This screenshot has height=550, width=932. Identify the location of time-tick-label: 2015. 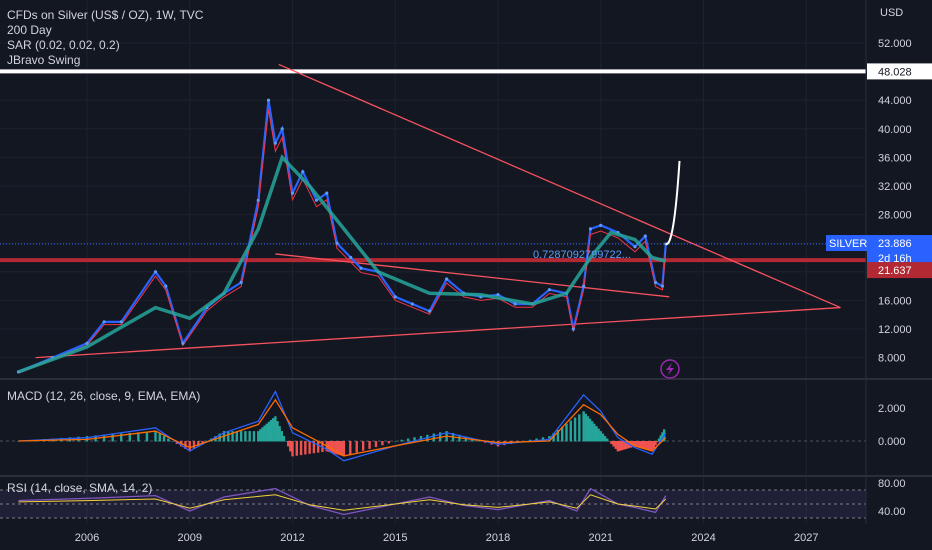
(395, 538).